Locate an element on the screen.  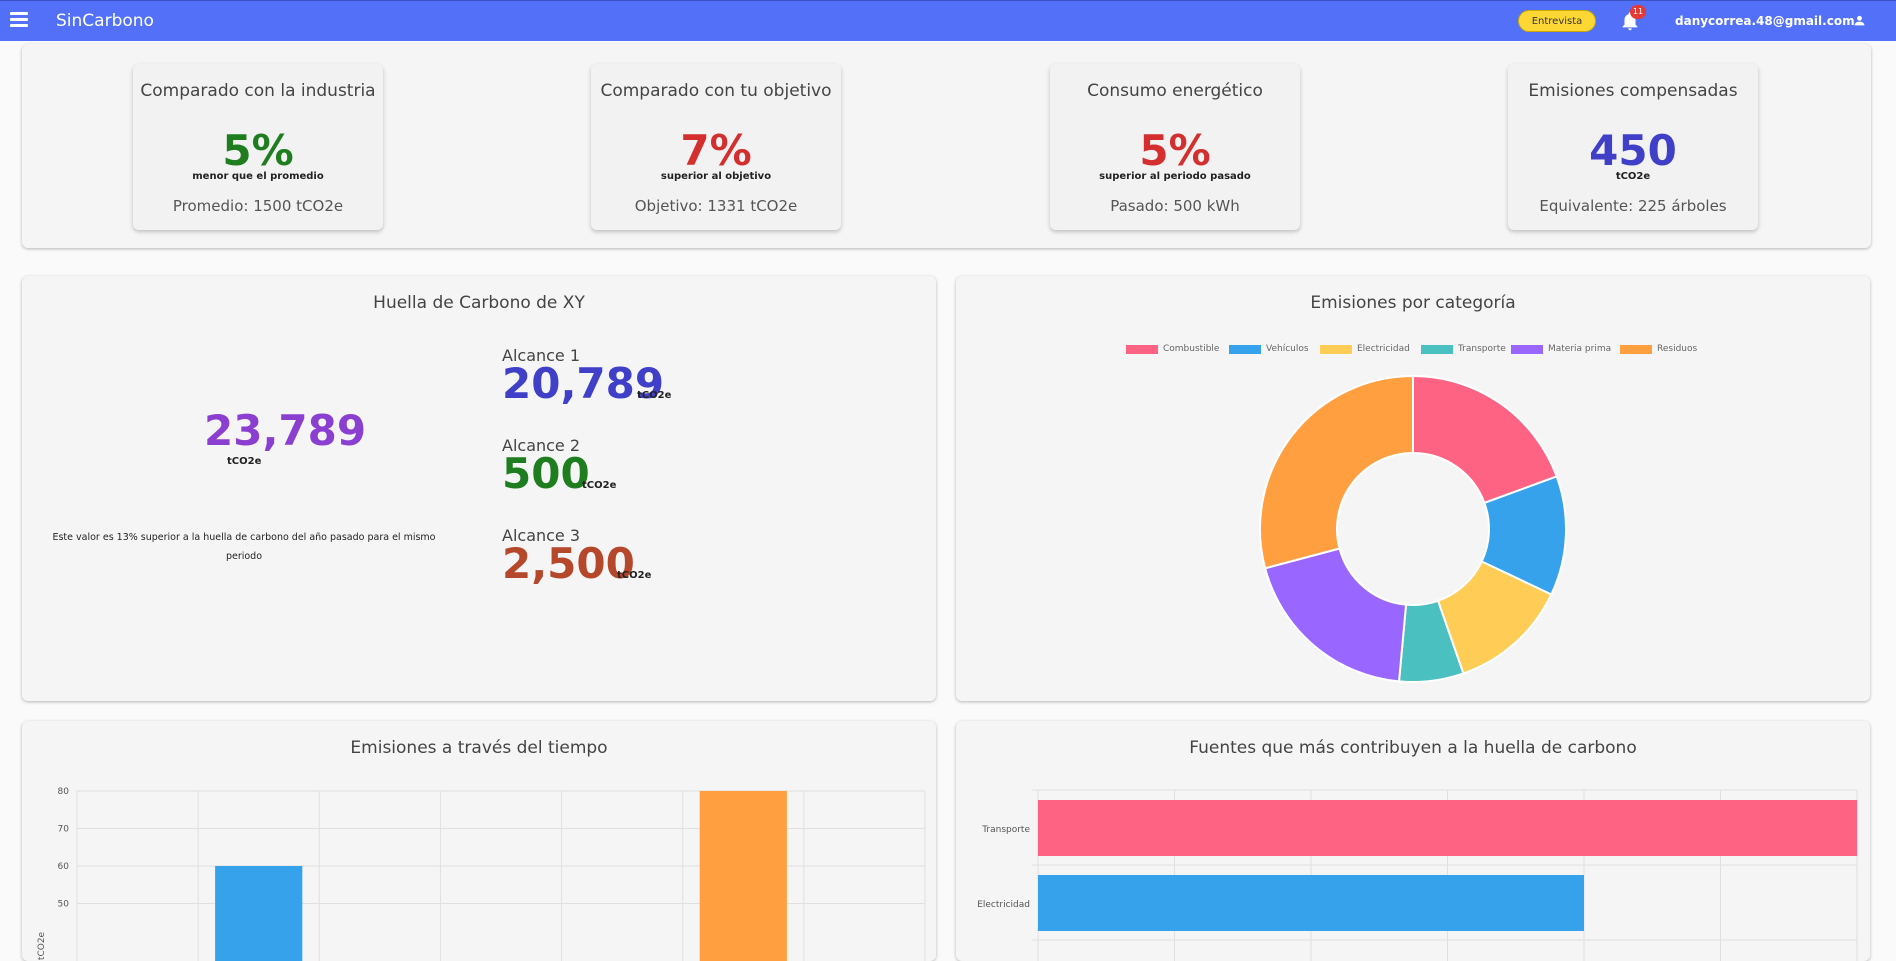
kpi-subtitle: superior al objetivo is located at coordinates (716, 176).